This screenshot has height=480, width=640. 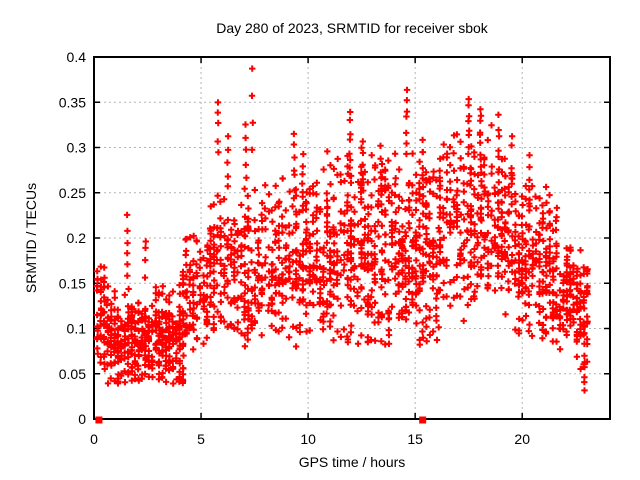 What do you see at coordinates (94, 439) in the screenshot?
I see `x-tick-label: 0` at bounding box center [94, 439].